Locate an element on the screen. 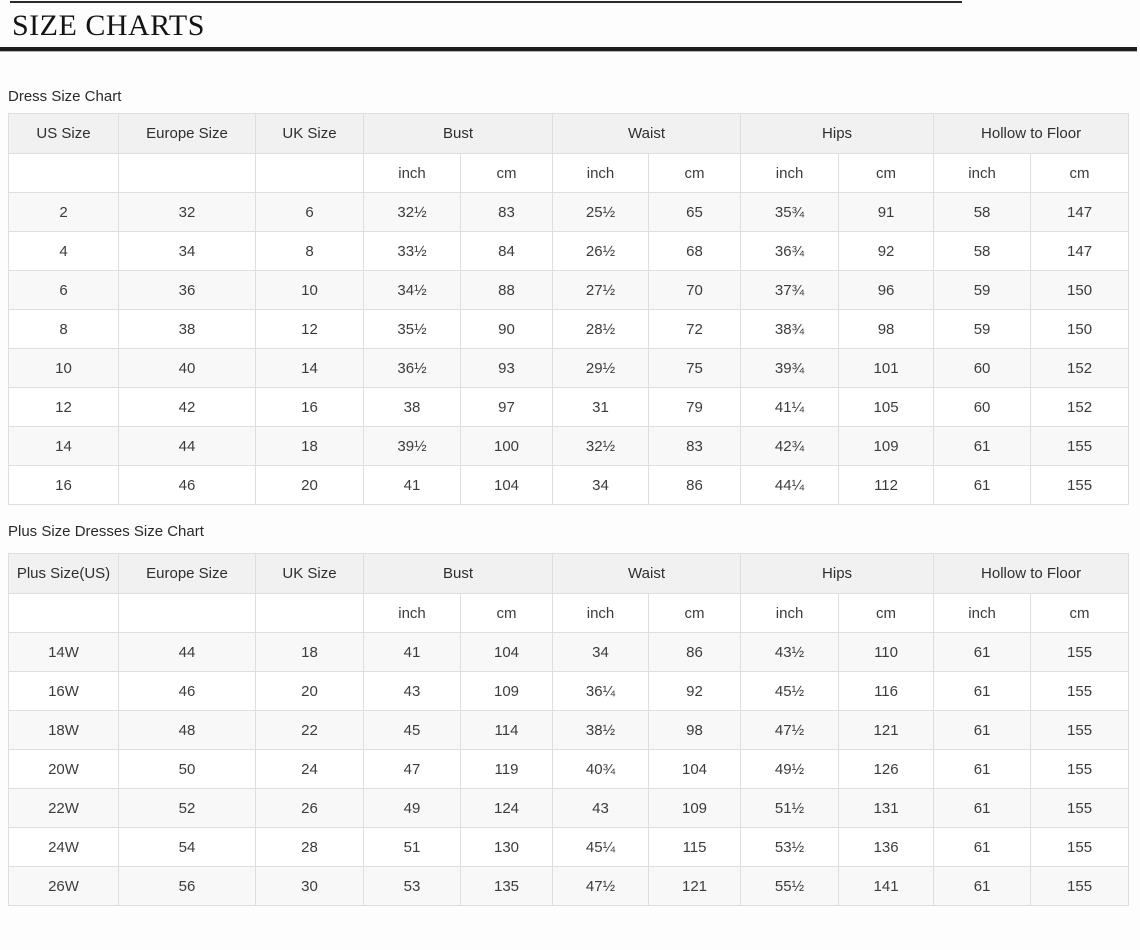 The width and height of the screenshot is (1140, 950). table-cell: 14 is located at coordinates (309, 368).